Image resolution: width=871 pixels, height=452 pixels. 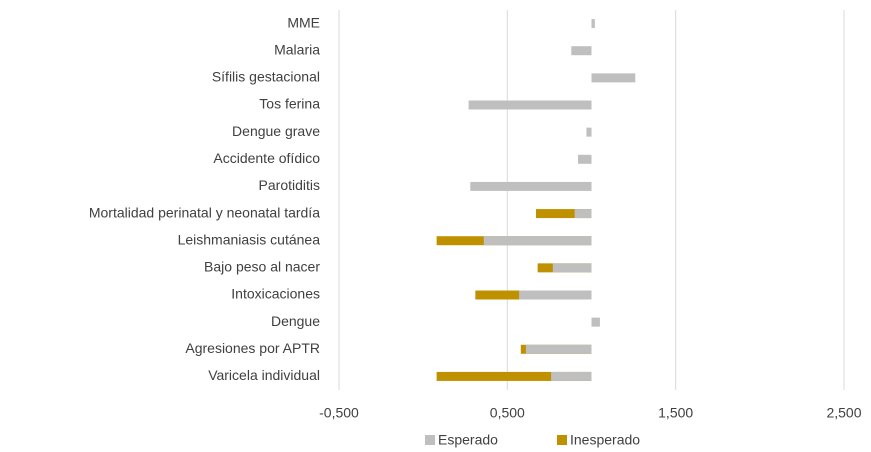 What do you see at coordinates (266, 77) in the screenshot?
I see `y-tick-label: Sífilis gestacional` at bounding box center [266, 77].